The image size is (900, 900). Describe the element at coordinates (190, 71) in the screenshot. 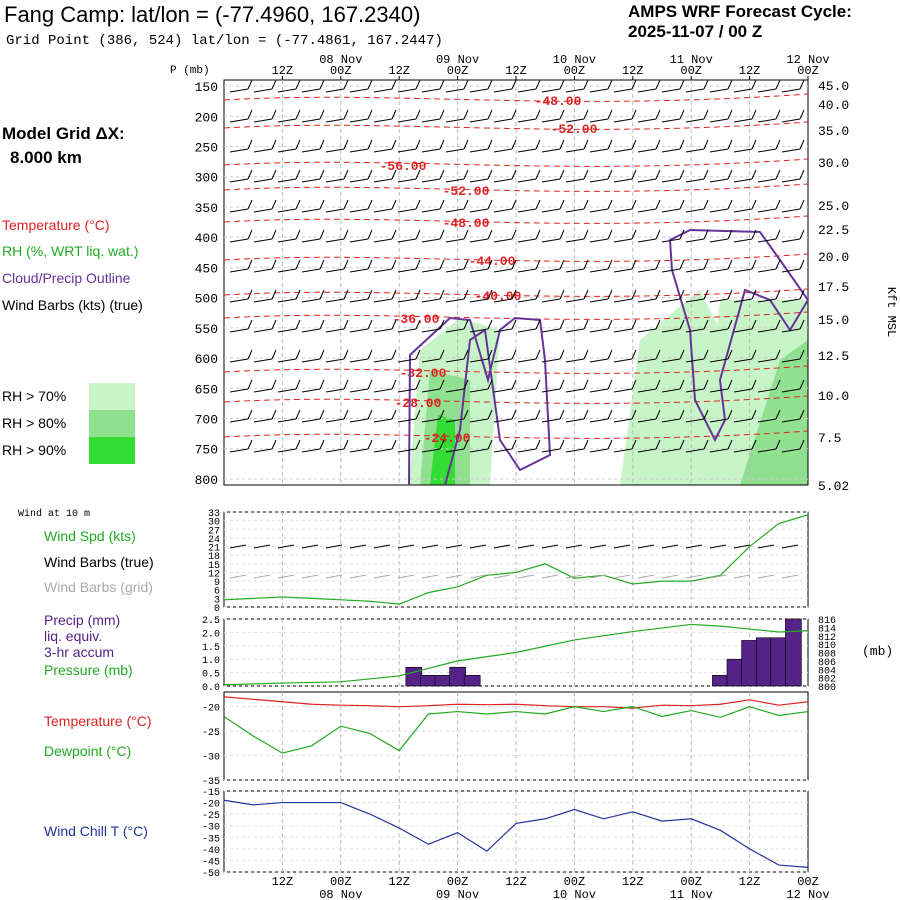

I see `pressure-axis-title: P (mb)` at that location.